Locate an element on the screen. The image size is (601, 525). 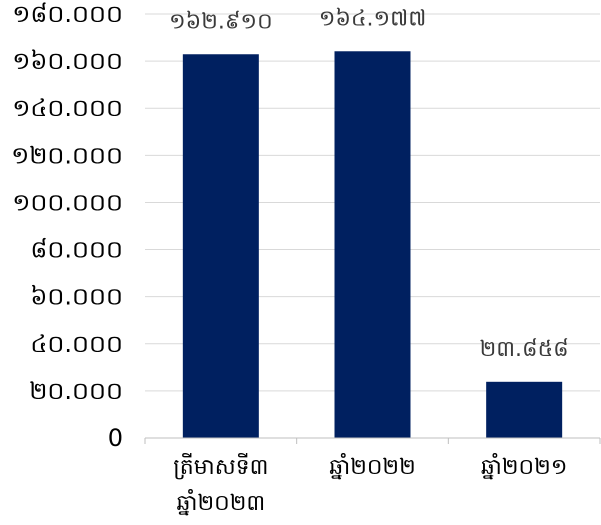
y-tick-label: ១៨០.០០០ is located at coordinates (67, 14).